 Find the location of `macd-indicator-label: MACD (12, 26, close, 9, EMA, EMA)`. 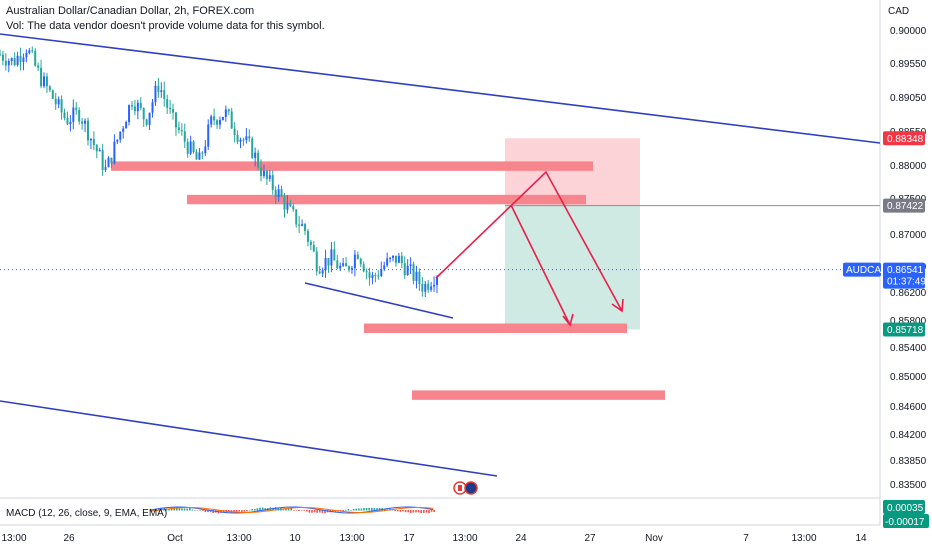

macd-indicator-label: MACD (12, 26, close, 9, EMA, EMA) is located at coordinates (87, 513).